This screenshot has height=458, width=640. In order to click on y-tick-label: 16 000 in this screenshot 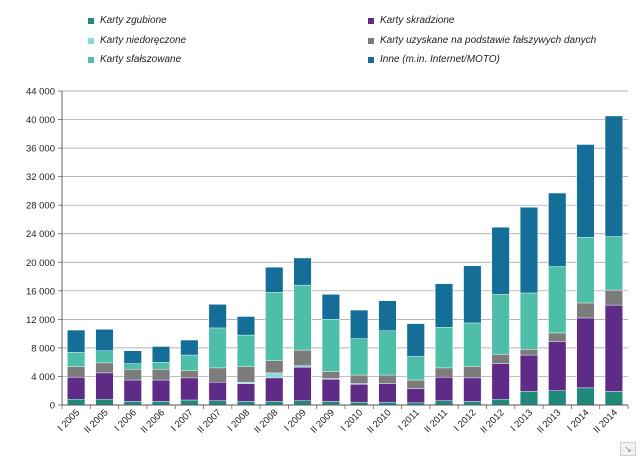, I will do `click(40, 291)`.